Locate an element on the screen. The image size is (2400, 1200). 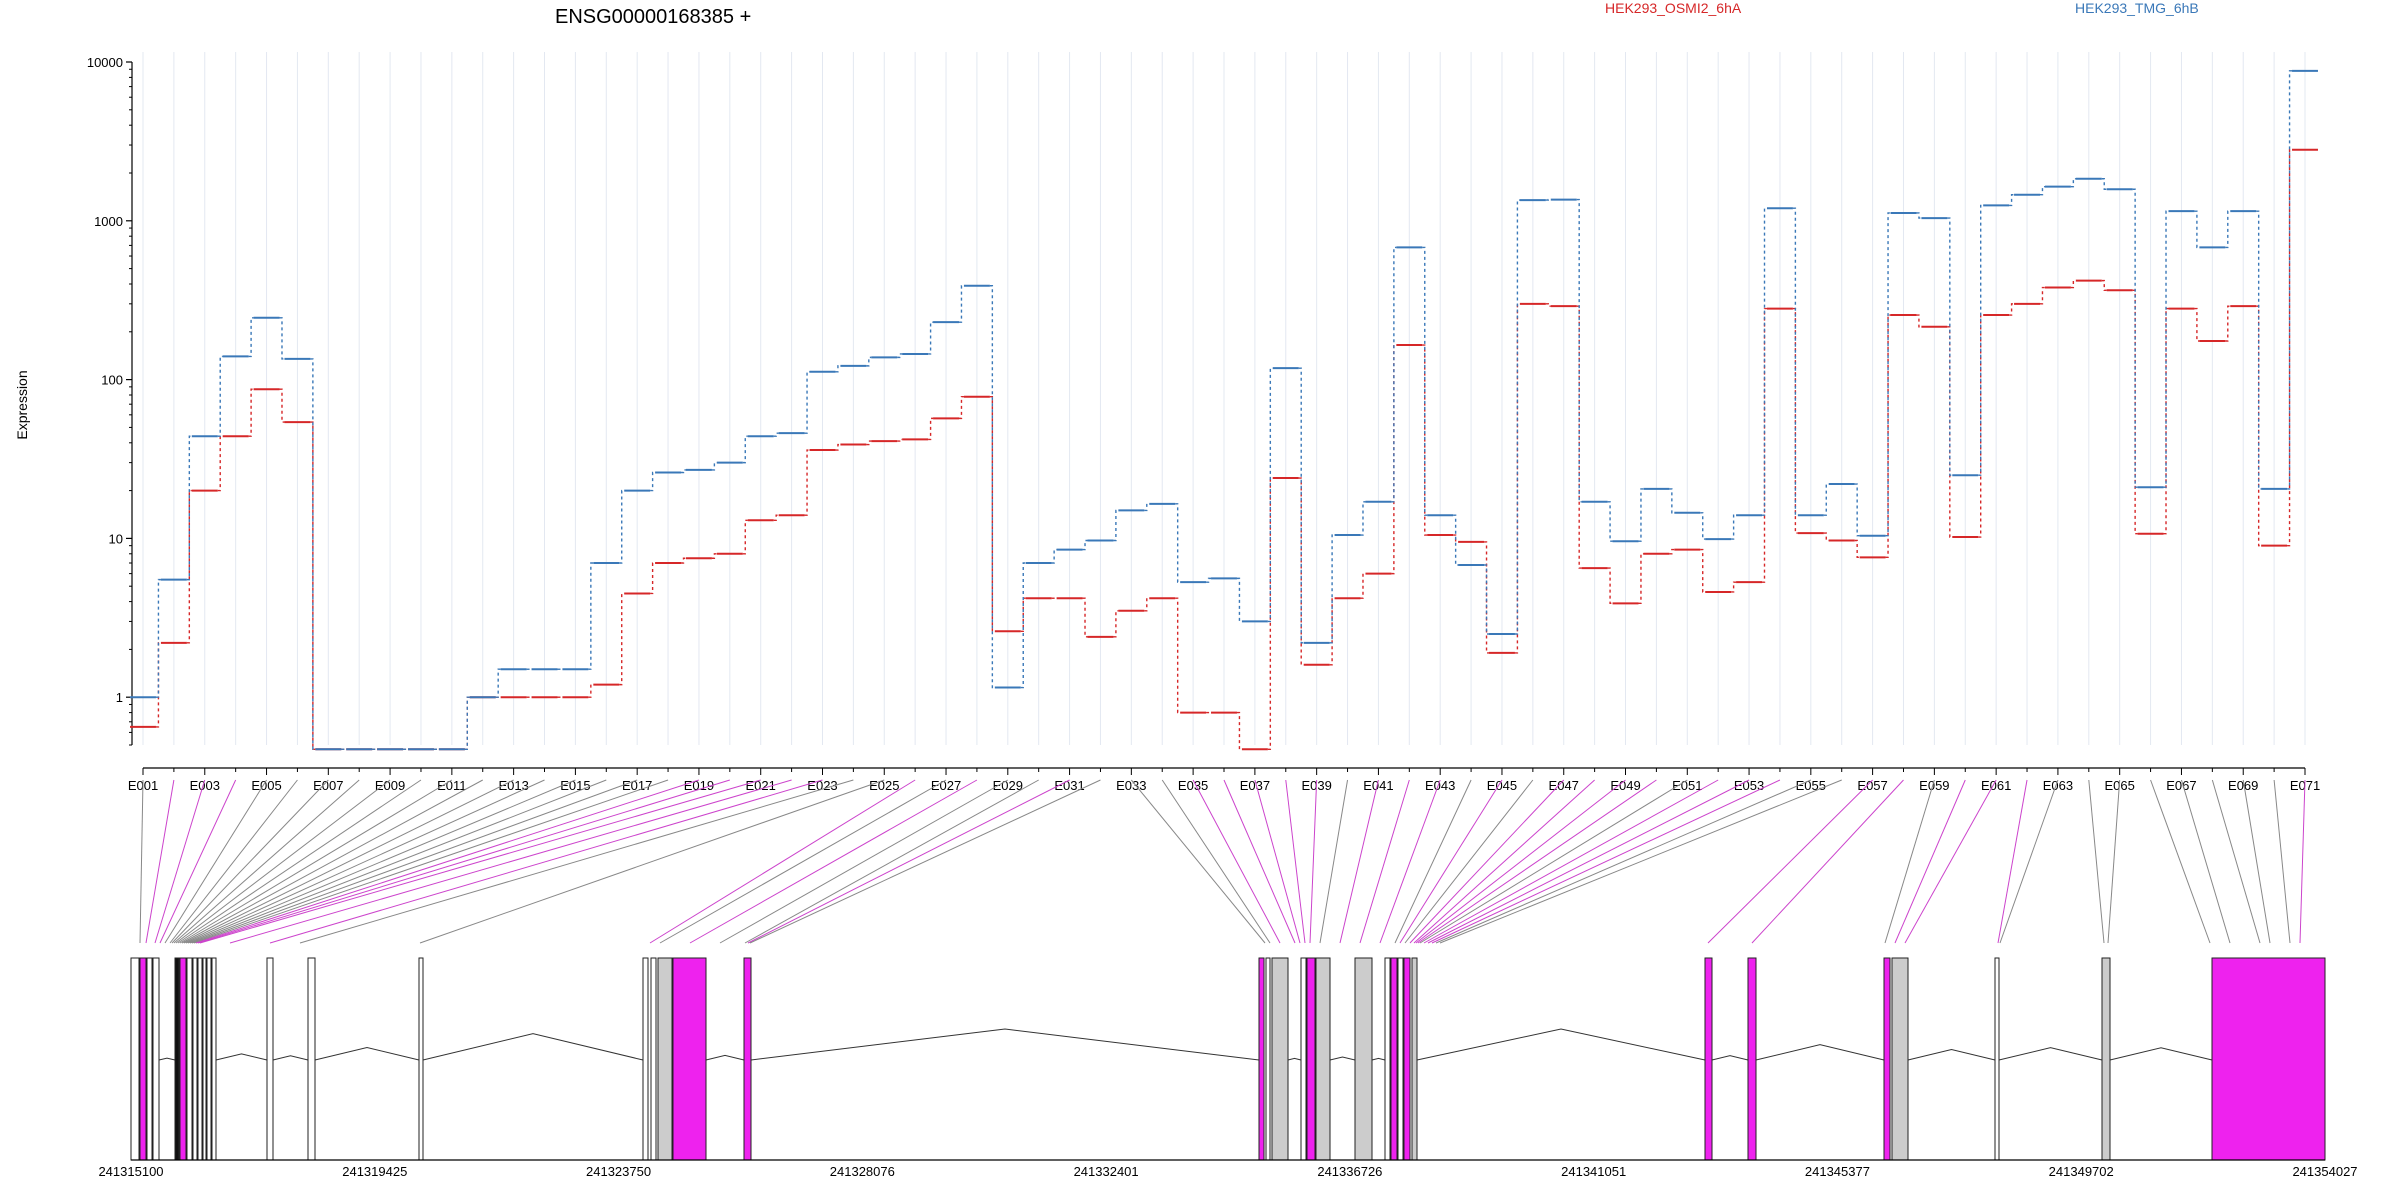
genome-coordinate-label: 241319425 is located at coordinates (374, 1171).